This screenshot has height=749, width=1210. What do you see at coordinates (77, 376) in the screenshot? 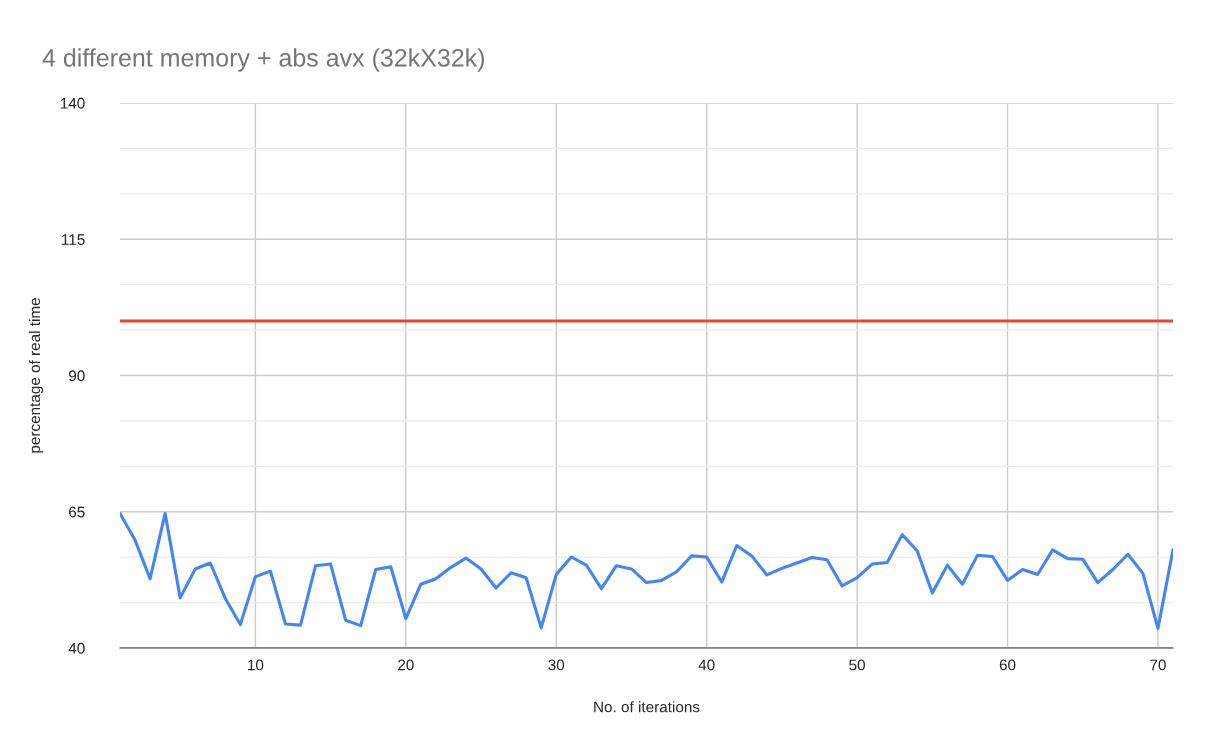
I see `y-tick-label: 90` at bounding box center [77, 376].